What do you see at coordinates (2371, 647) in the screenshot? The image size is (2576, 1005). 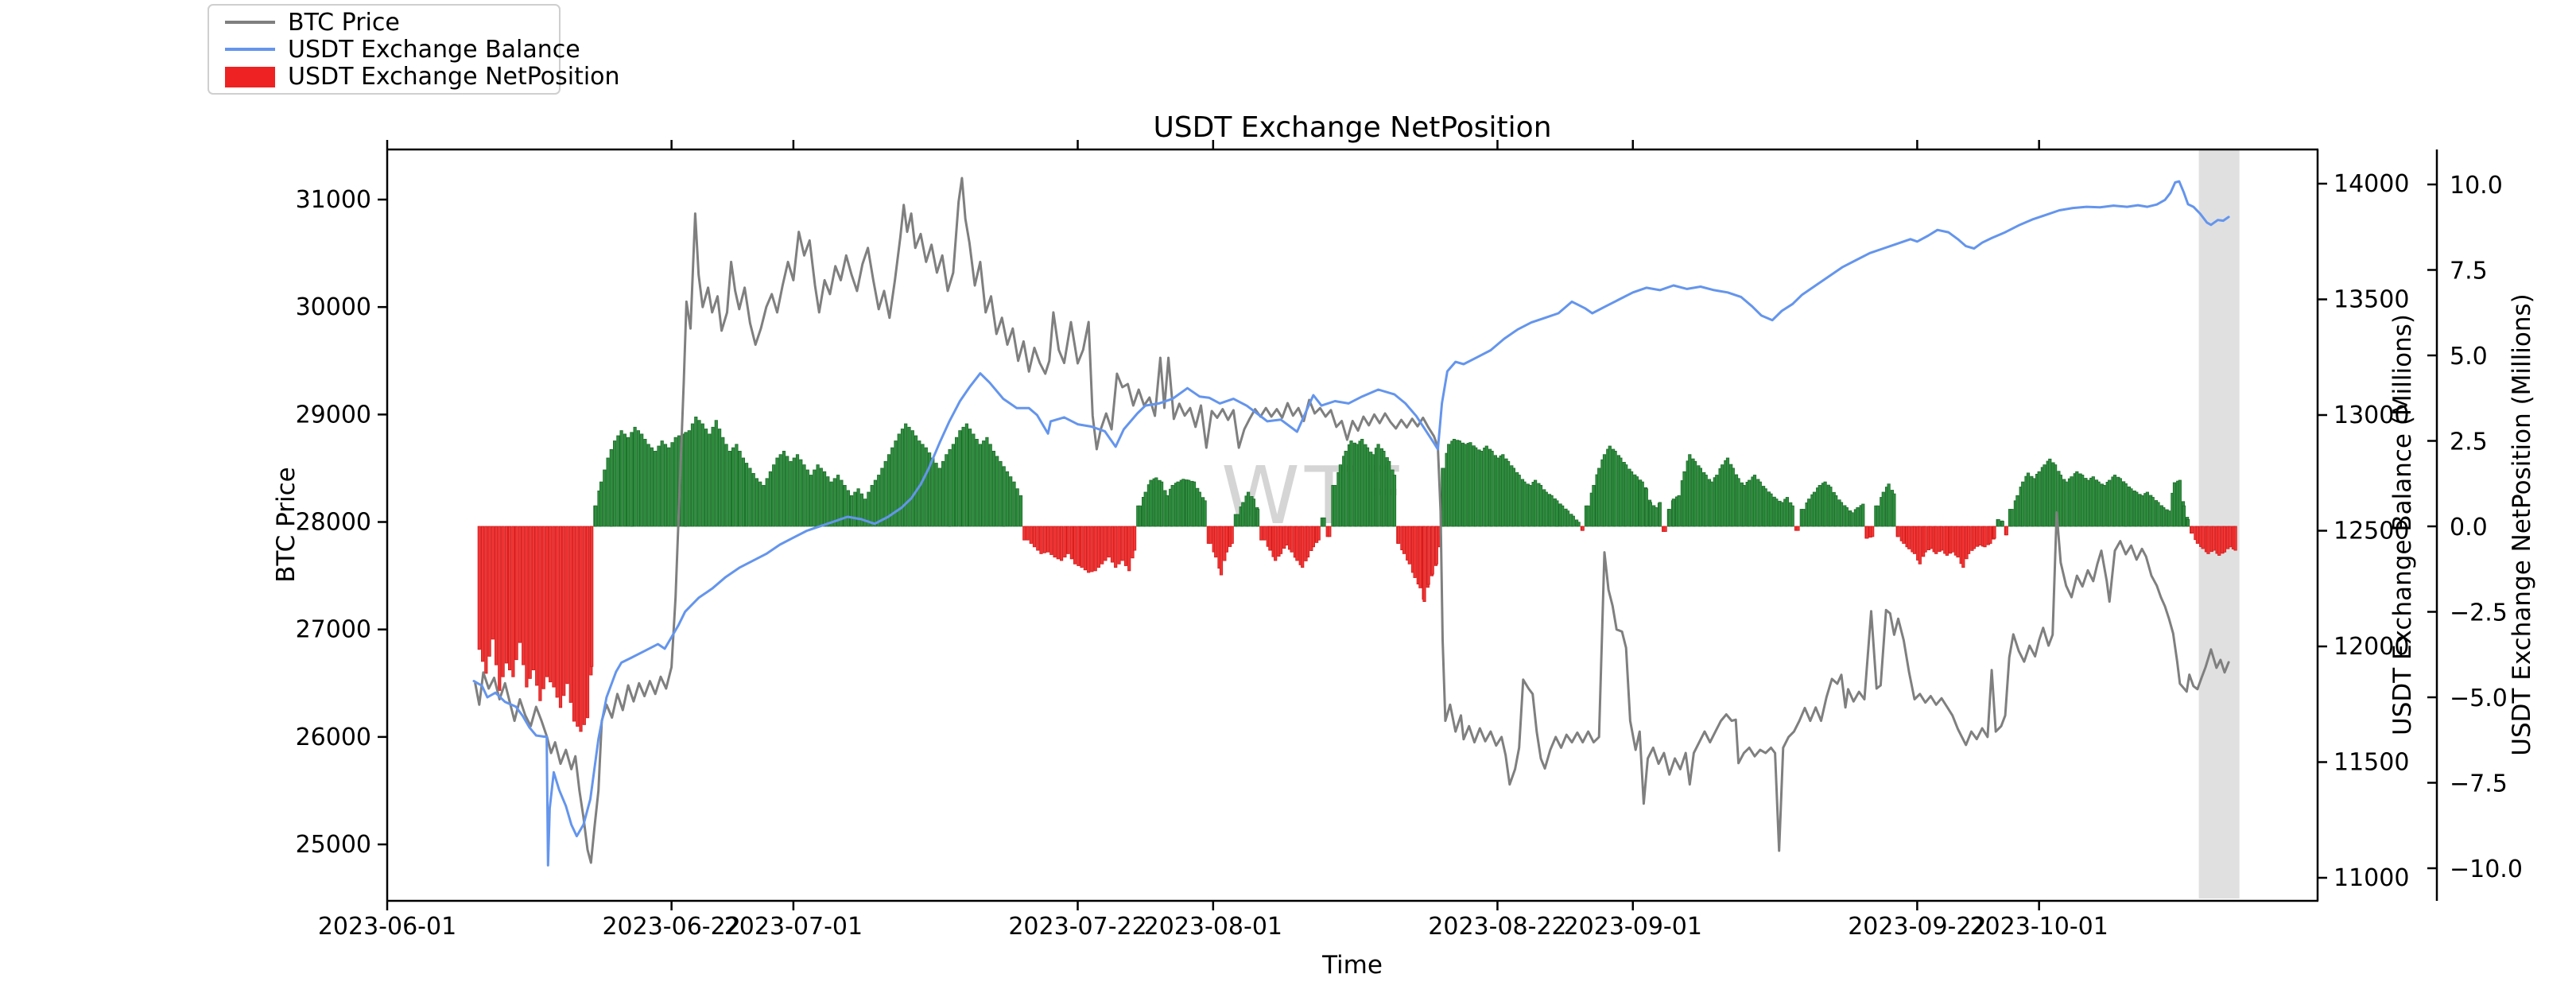 I see `balance-tick-label: 12000` at bounding box center [2371, 647].